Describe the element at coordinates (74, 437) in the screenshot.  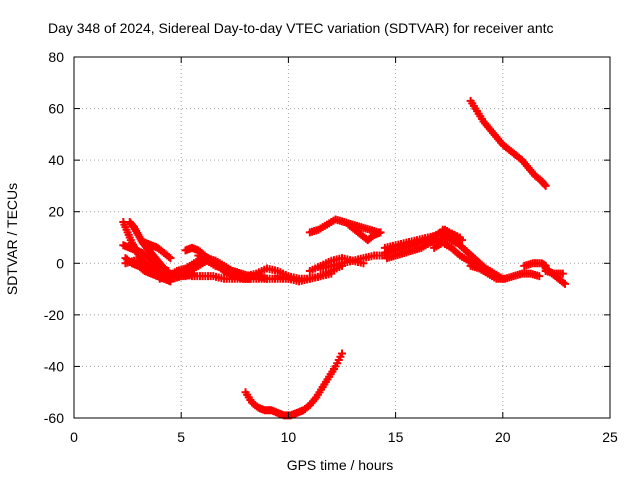
I see `x-tick-label: 0` at that location.